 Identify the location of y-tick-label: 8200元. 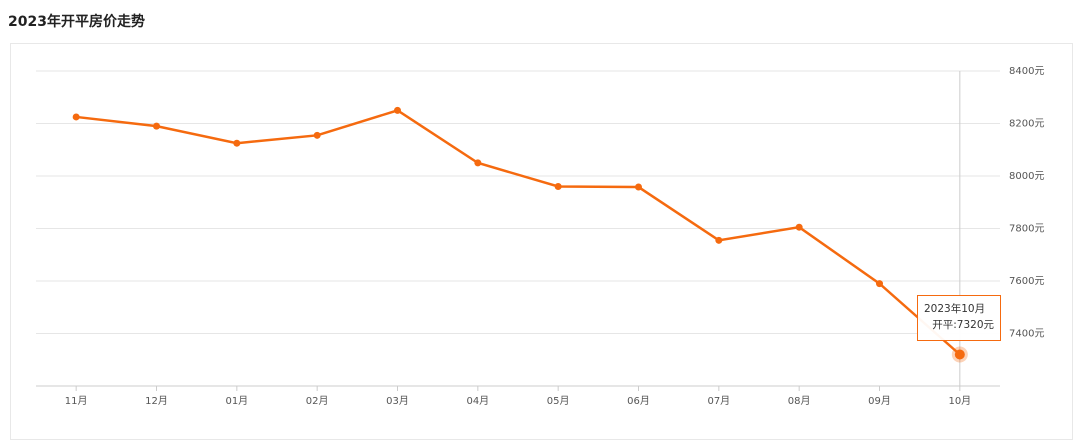
(1026, 124).